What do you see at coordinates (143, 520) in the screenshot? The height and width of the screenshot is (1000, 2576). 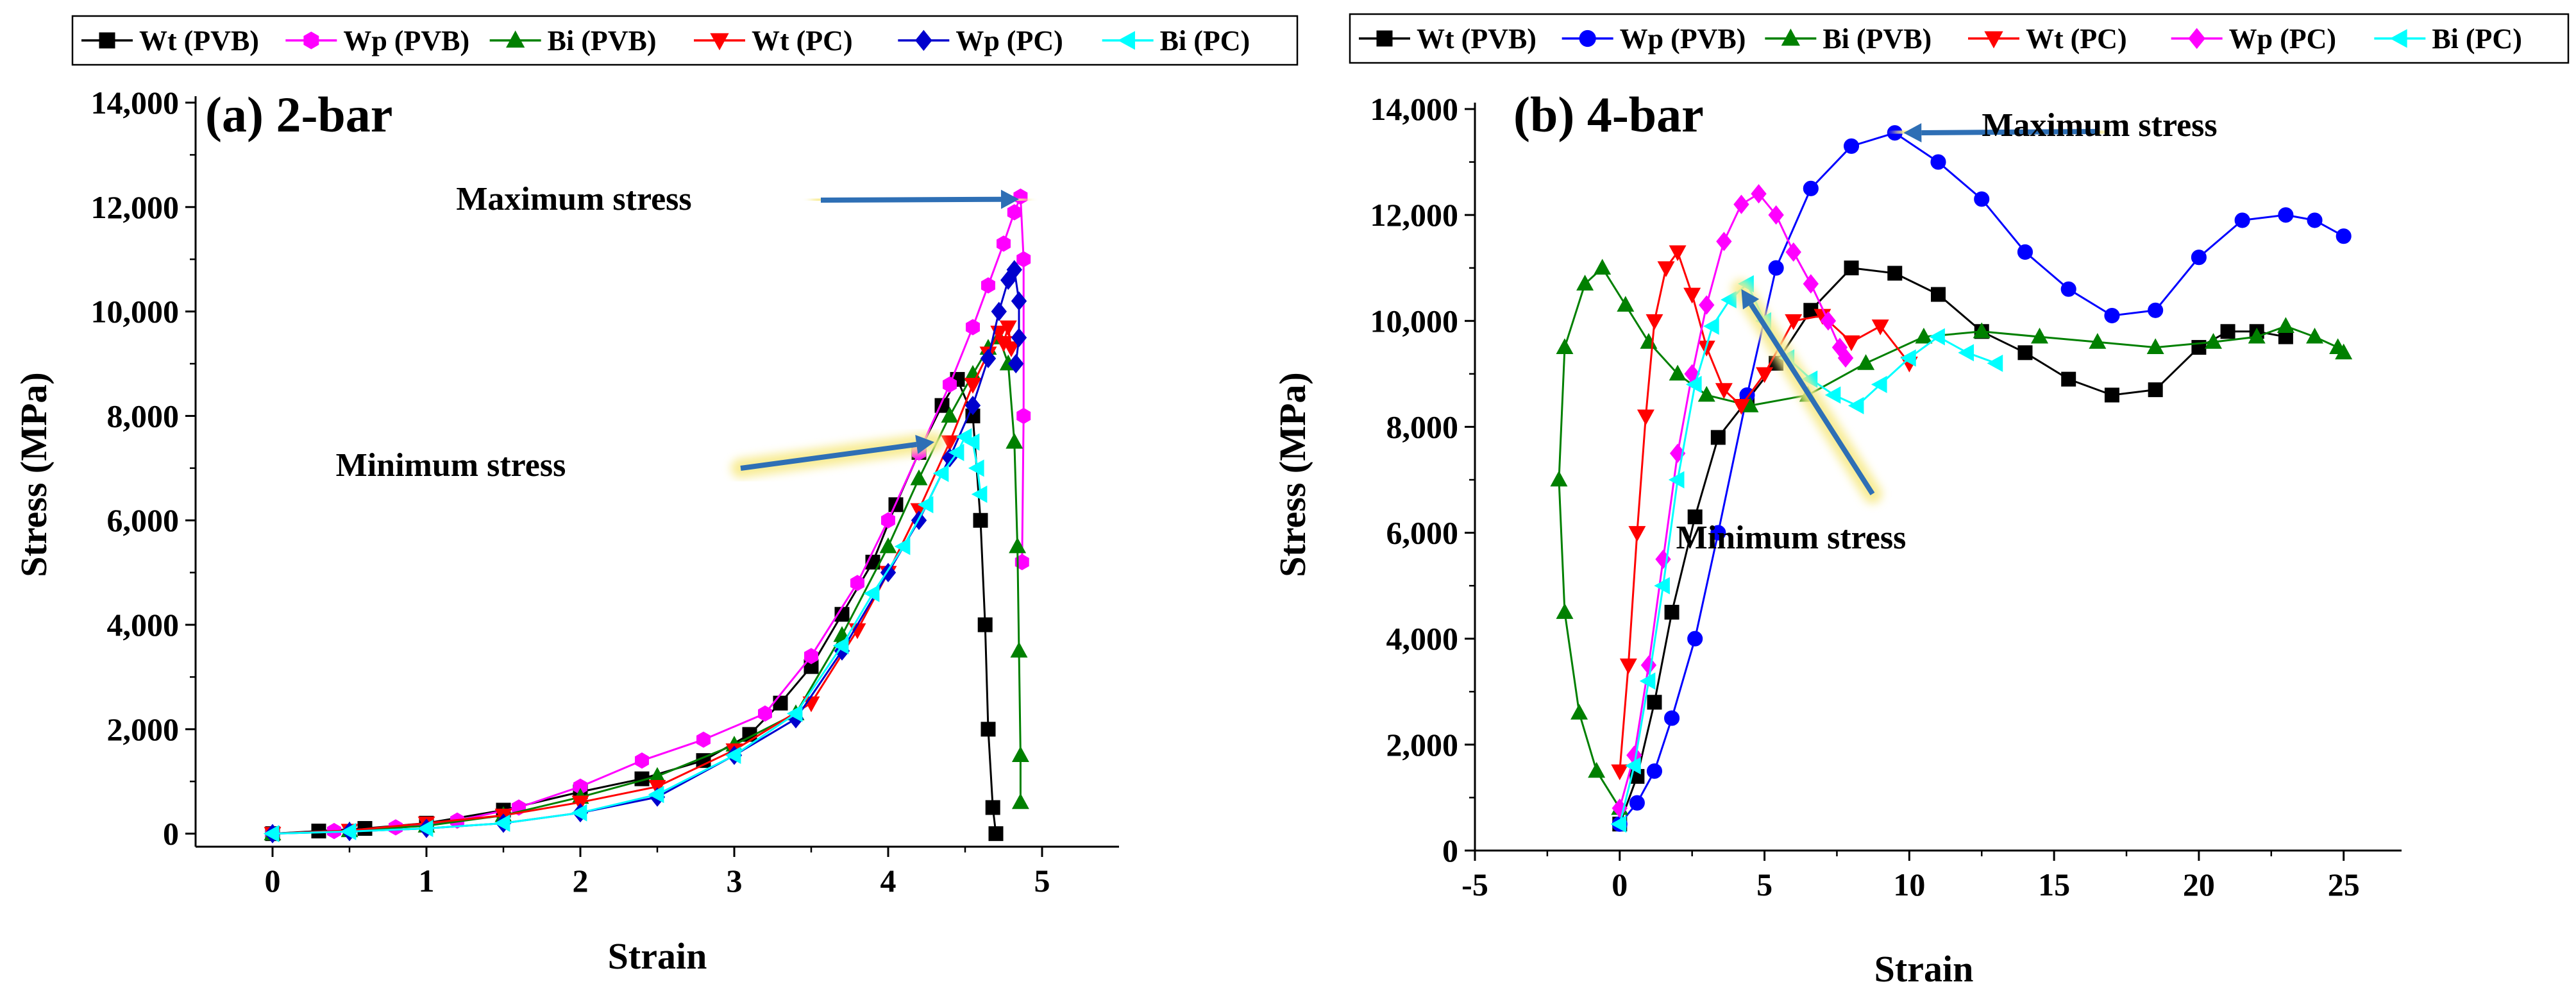 I see `panel-a-y-tick-label: 6,000` at bounding box center [143, 520].